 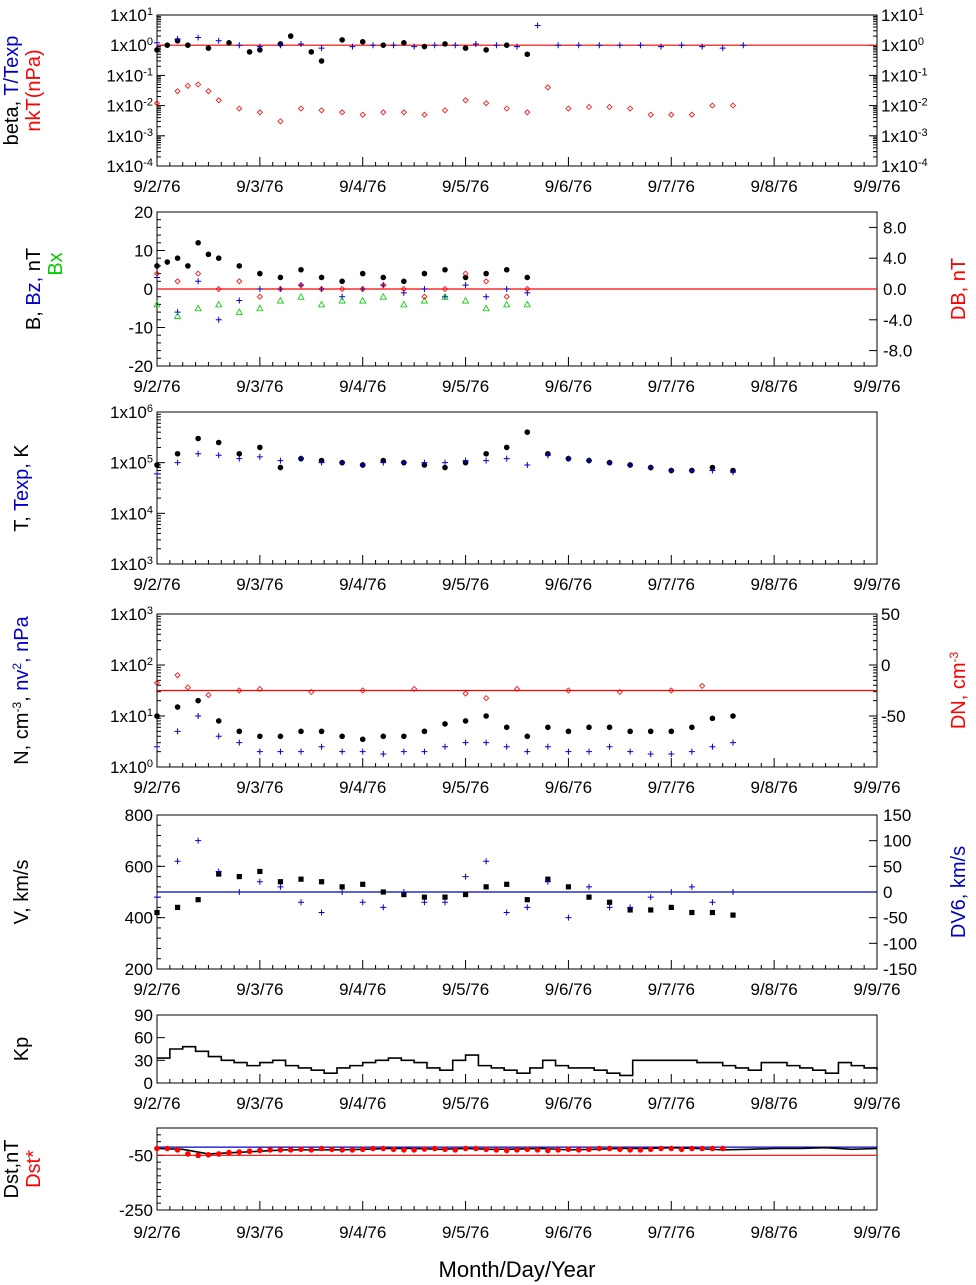 I want to click on panel-n-y-tick-label-base: 1x10, so click(x=128, y=767).